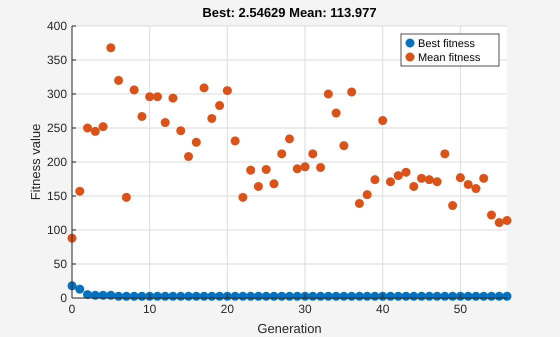 The image size is (560, 337). What do you see at coordinates (57, 162) in the screenshot?
I see `y-tick-label: 200` at bounding box center [57, 162].